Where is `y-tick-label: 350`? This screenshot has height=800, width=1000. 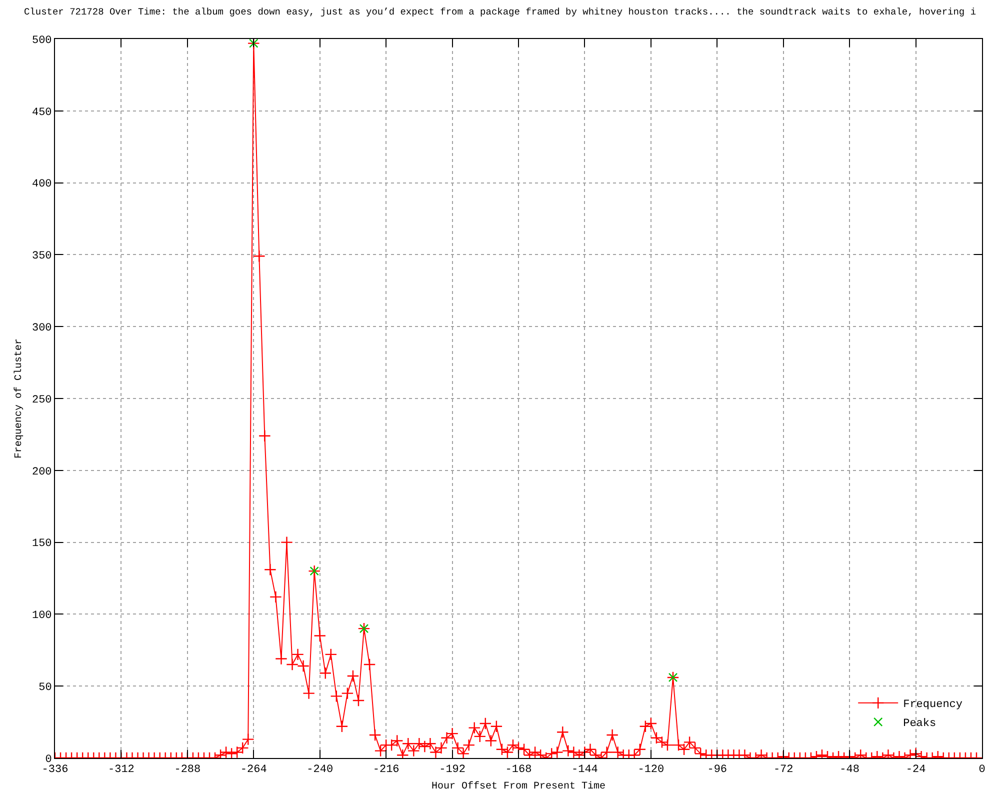
y-tick-label: 350 is located at coordinates (42, 256).